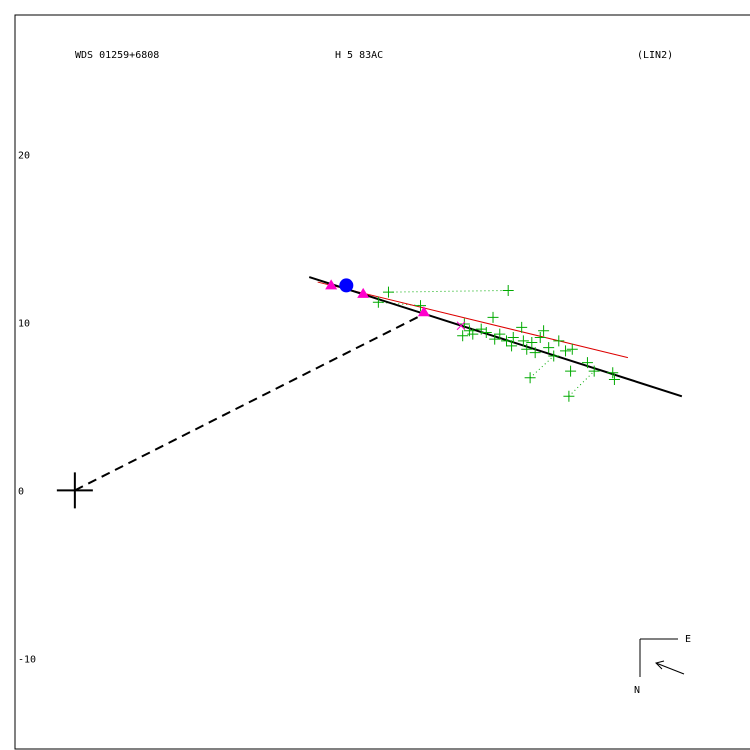 The image size is (750, 750). What do you see at coordinates (24, 155) in the screenshot?
I see `y-tick-label: 20` at bounding box center [24, 155].